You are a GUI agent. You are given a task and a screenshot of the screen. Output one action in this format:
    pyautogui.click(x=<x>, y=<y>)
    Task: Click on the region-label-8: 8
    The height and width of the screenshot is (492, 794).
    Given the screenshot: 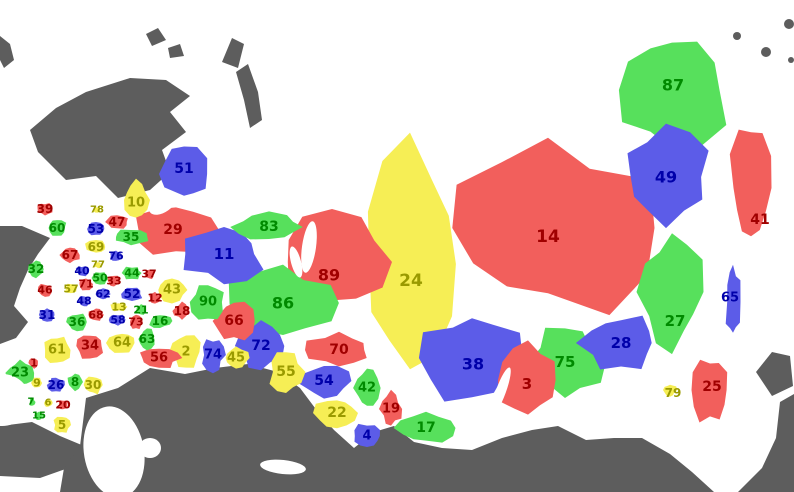 What is the action you would take?
    pyautogui.click(x=75, y=382)
    